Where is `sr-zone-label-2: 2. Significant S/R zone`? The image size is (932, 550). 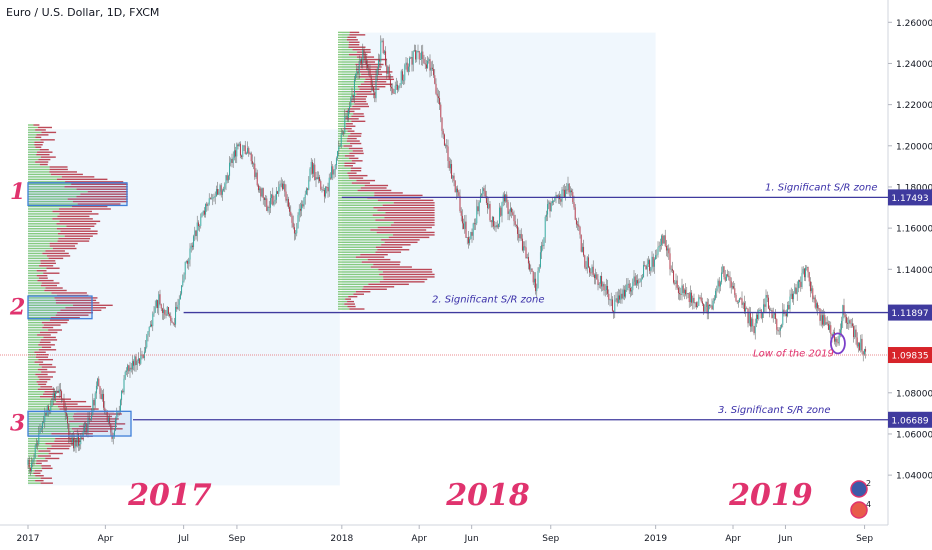
sr-zone-label-2: 2. Significant S/R zone is located at coordinates (488, 300).